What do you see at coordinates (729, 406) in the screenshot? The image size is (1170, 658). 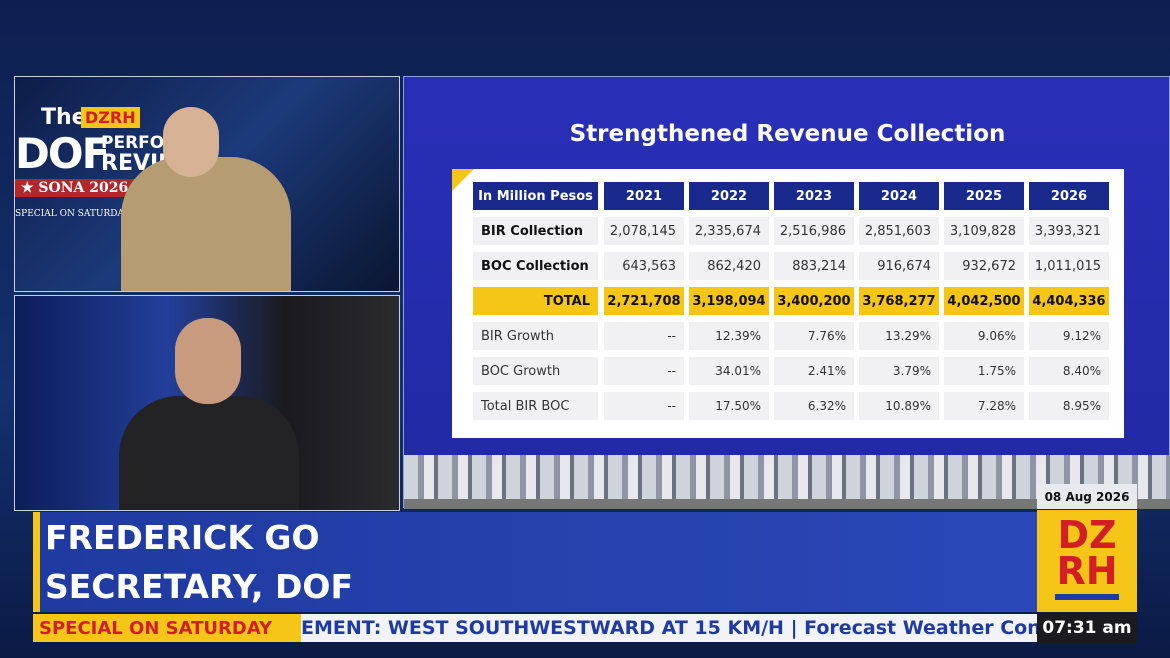 I see `table-cell: 17.50%` at bounding box center [729, 406].